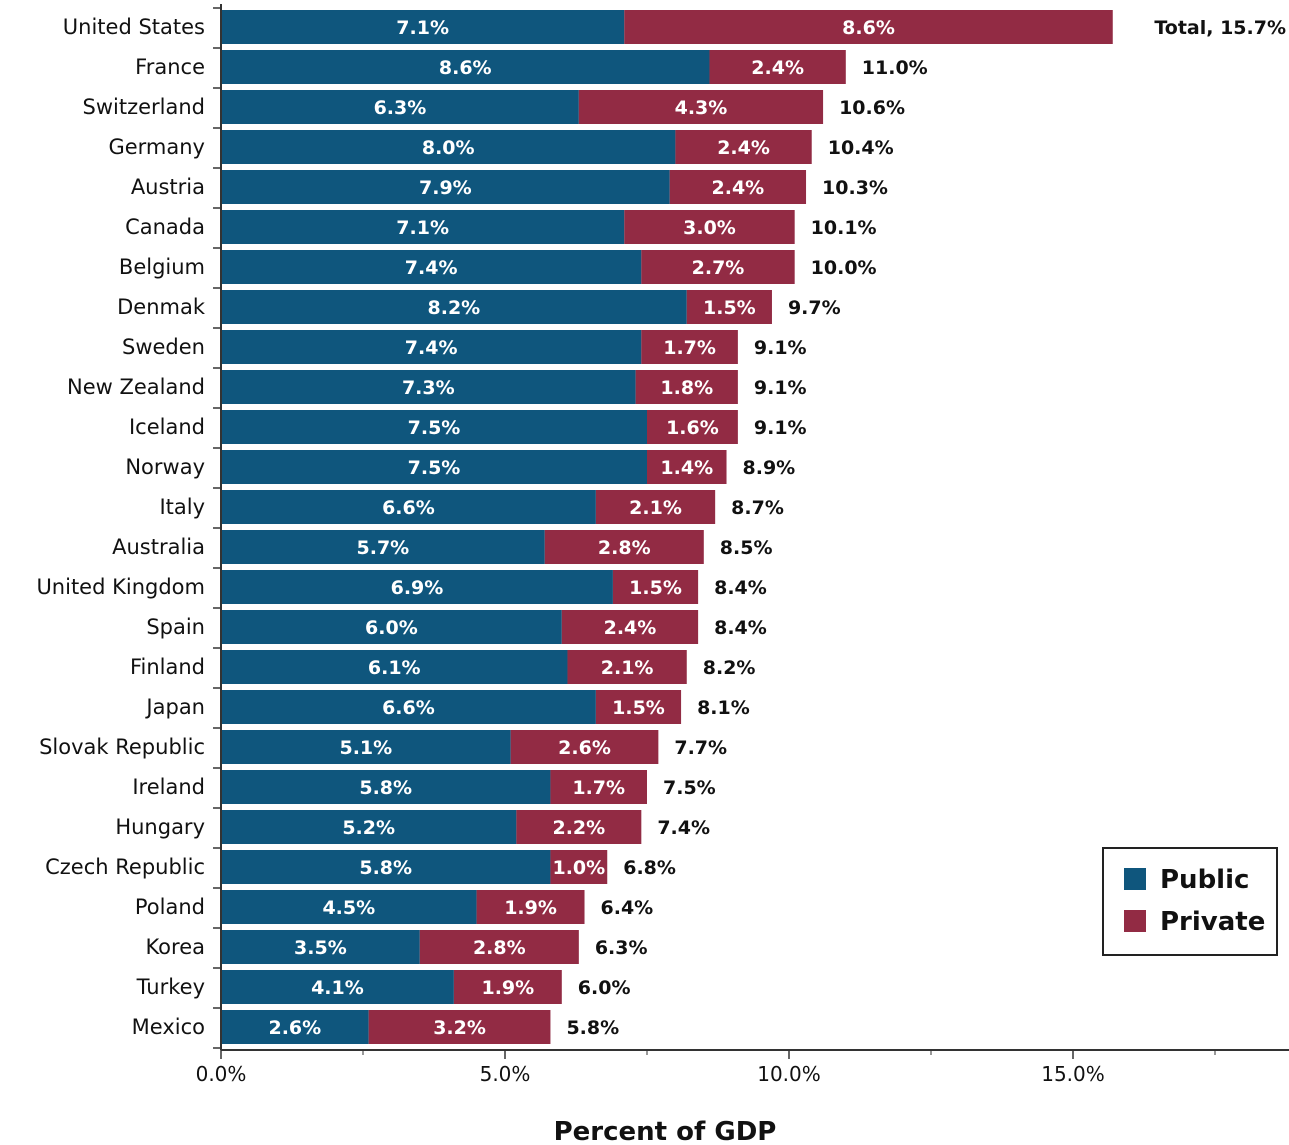 This screenshot has height=1145, width=1289. I want to click on bar-label-private: 1.0%, so click(578, 868).